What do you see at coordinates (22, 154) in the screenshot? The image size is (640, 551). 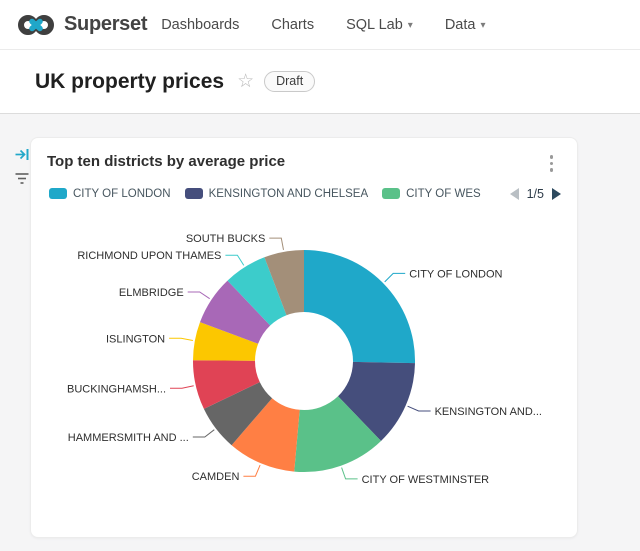 I see `expand-filter-bar-icon` at bounding box center [22, 154].